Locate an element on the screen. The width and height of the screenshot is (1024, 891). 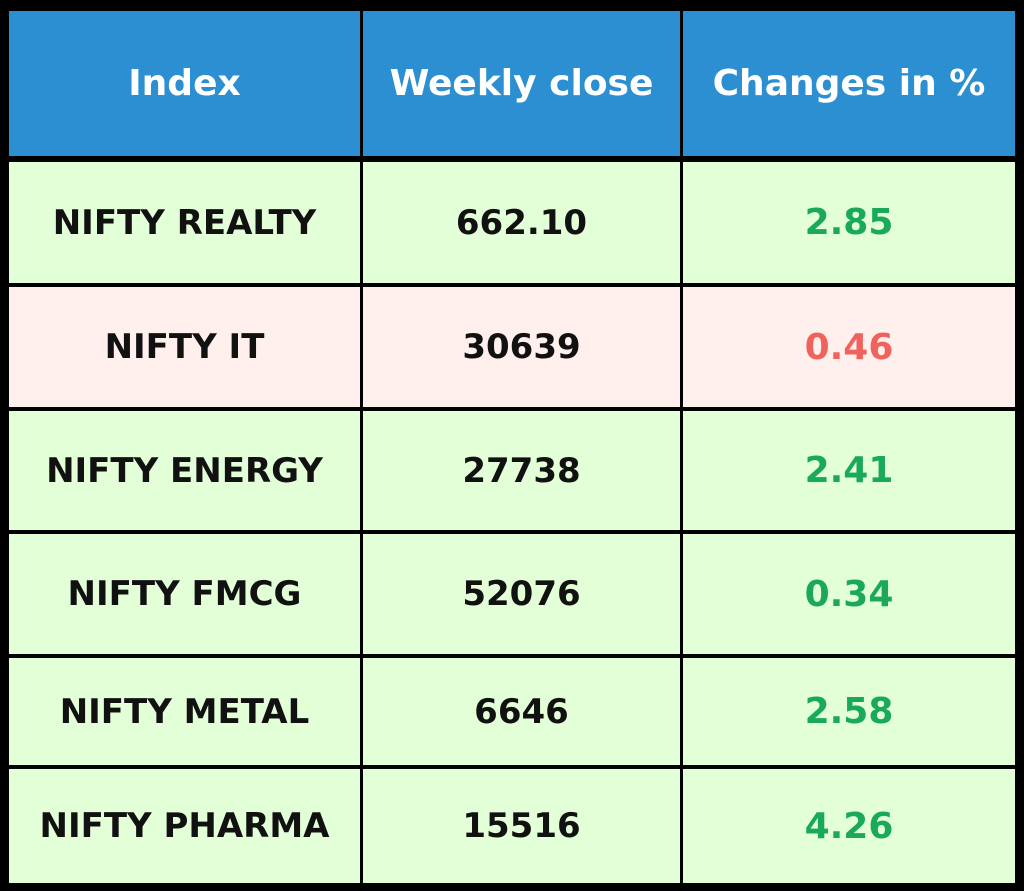
cell-change: 2.85 is located at coordinates (849, 222).